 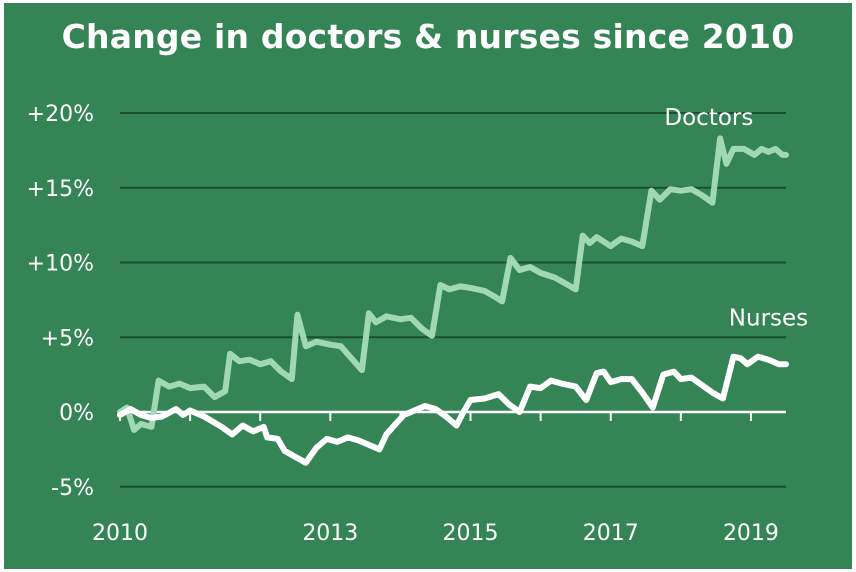 What do you see at coordinates (428, 36) in the screenshot?
I see `chart-title: Change in doctors & nurses since 2010` at bounding box center [428, 36].